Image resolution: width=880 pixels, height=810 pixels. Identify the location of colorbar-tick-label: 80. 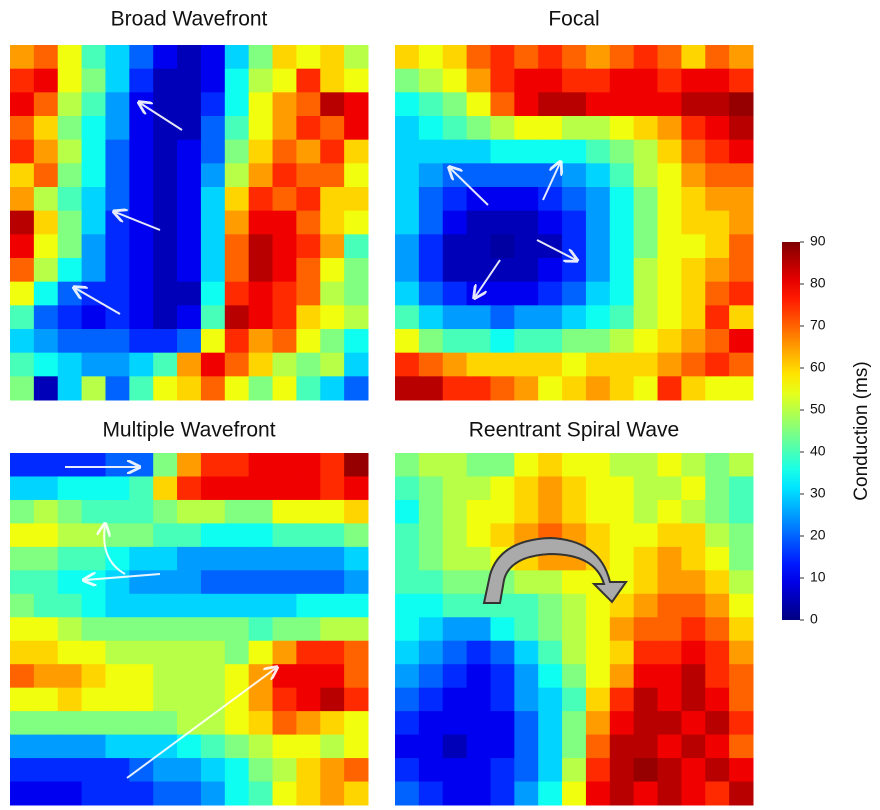
(818, 283).